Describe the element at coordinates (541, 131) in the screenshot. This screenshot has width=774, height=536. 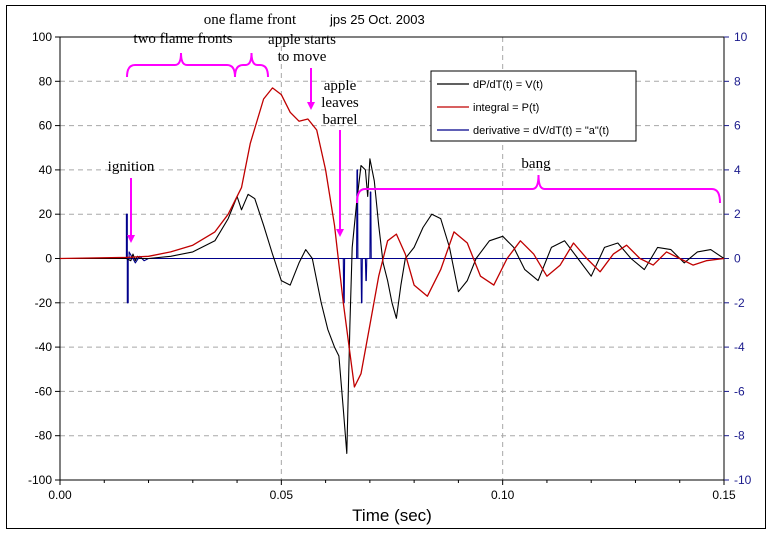
I see `legend-label: derivative = dV/dT(t) = "a"(t)` at that location.